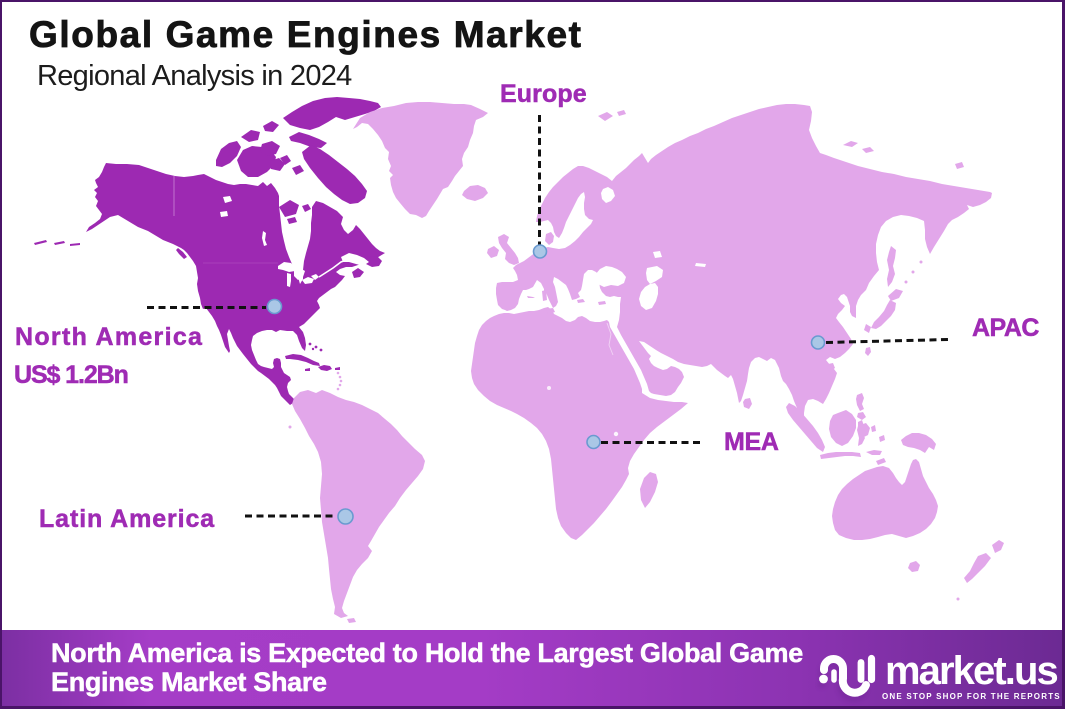 The height and width of the screenshot is (711, 1065). What do you see at coordinates (971, 696) in the screenshot?
I see `svg-text: ONE STOP SHOP FOR THE REPORTS` at bounding box center [971, 696].